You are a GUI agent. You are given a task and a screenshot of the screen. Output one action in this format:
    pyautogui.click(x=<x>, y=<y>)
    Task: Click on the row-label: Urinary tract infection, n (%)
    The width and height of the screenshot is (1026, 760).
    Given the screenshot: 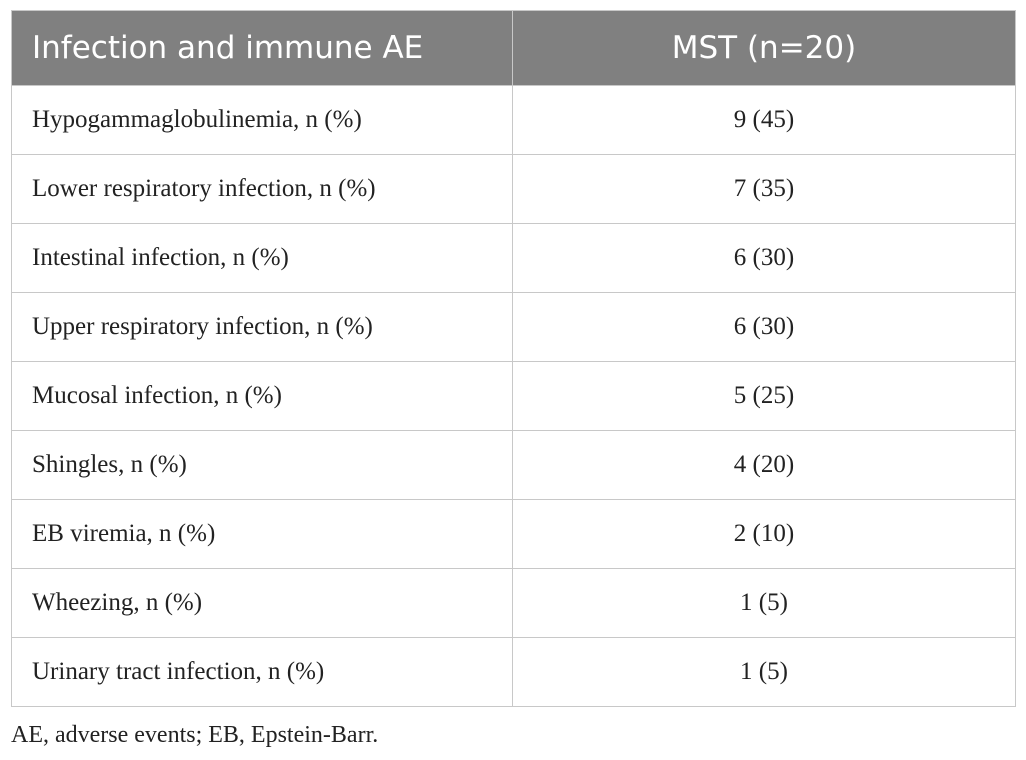 What is the action you would take?
    pyautogui.click(x=262, y=672)
    